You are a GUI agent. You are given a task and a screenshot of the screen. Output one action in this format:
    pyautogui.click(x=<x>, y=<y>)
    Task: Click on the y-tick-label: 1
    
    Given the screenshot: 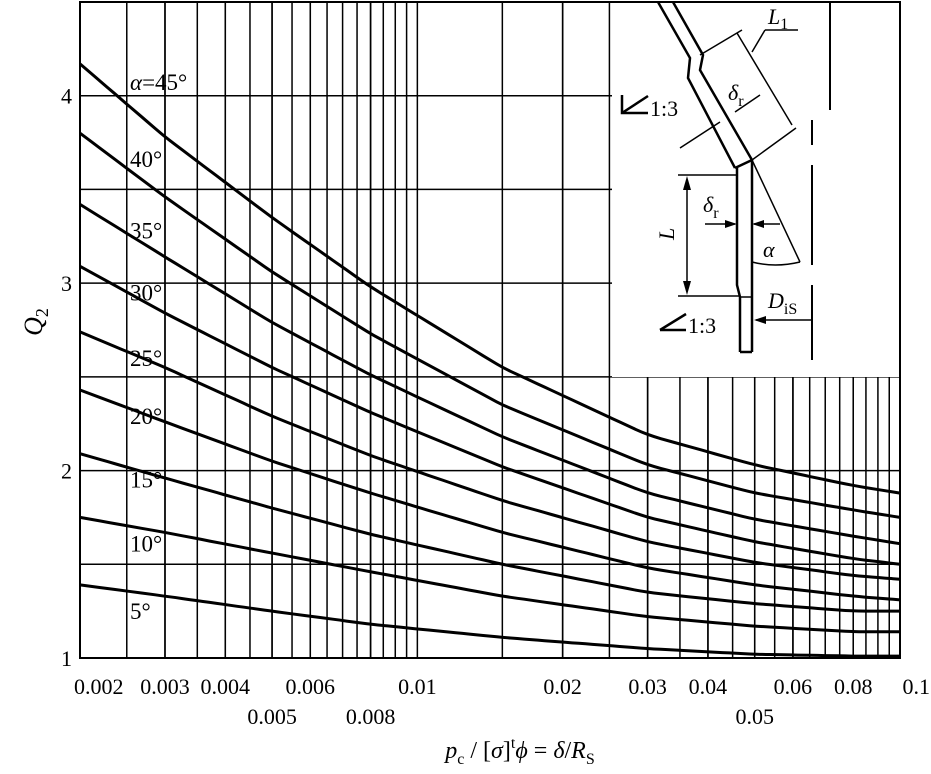 What is the action you would take?
    pyautogui.click(x=66, y=658)
    